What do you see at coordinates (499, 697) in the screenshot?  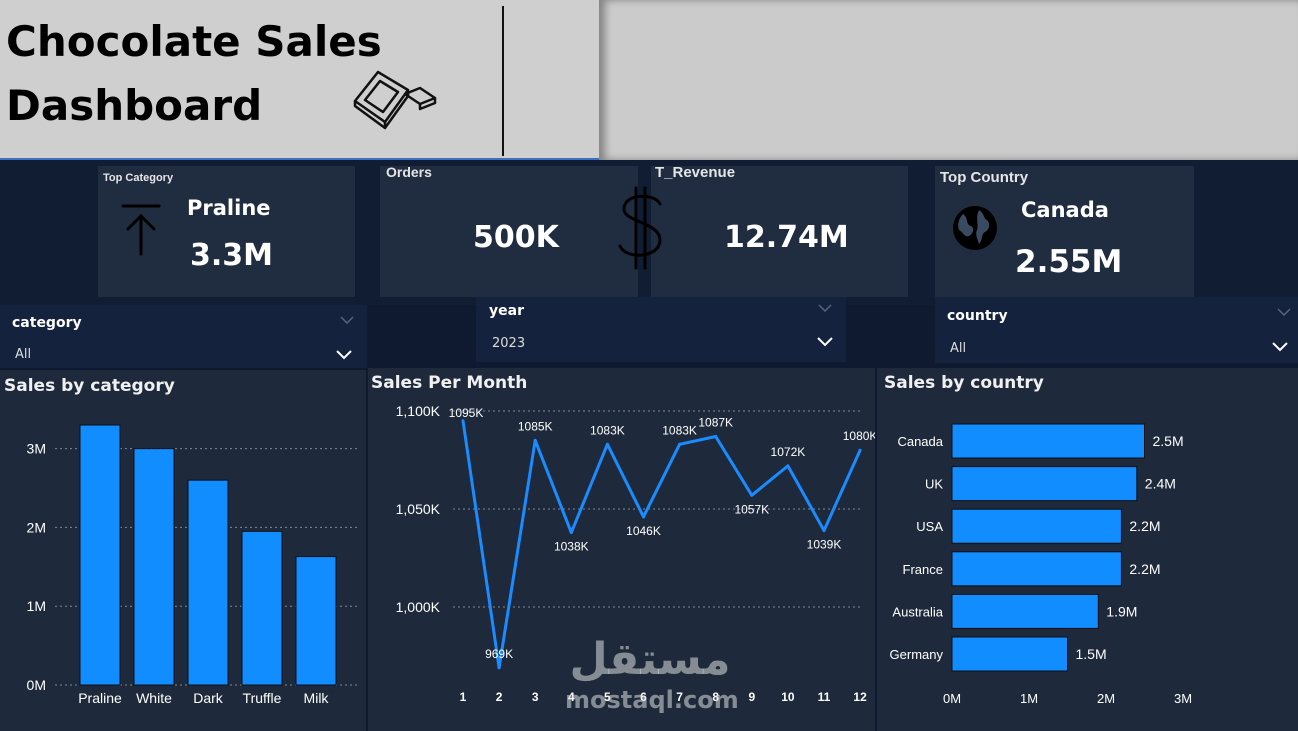 I see `x-tick-label: 2` at bounding box center [499, 697].